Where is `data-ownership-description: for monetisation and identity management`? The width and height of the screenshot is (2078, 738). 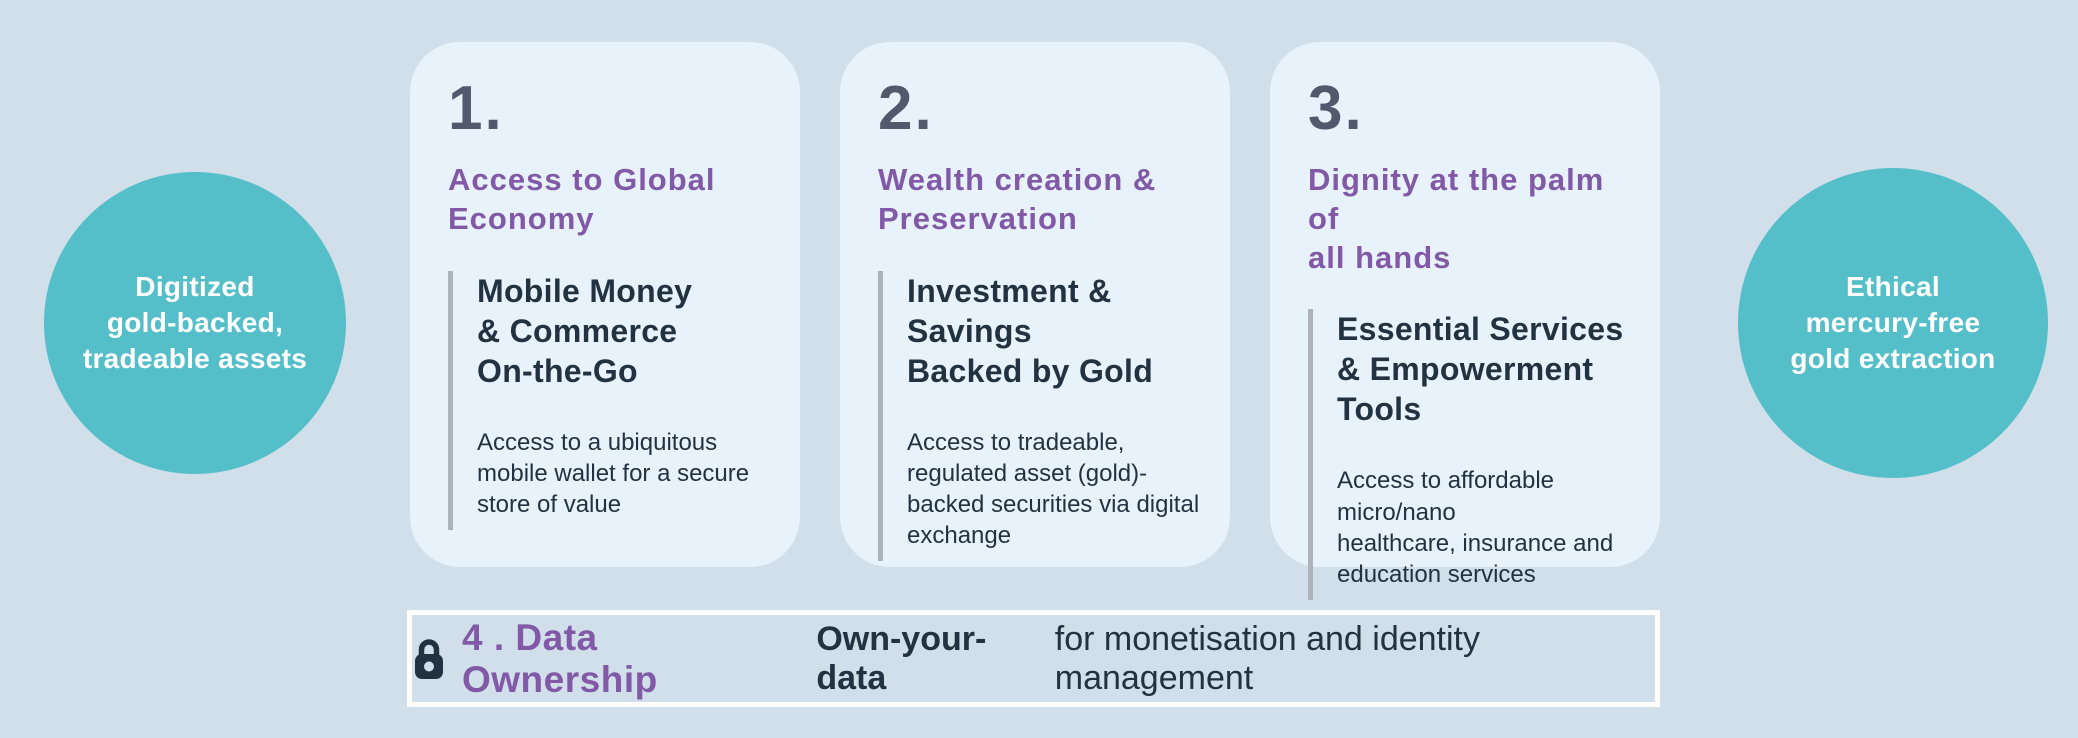
data-ownership-description: for monetisation and identity management is located at coordinates (1267, 658).